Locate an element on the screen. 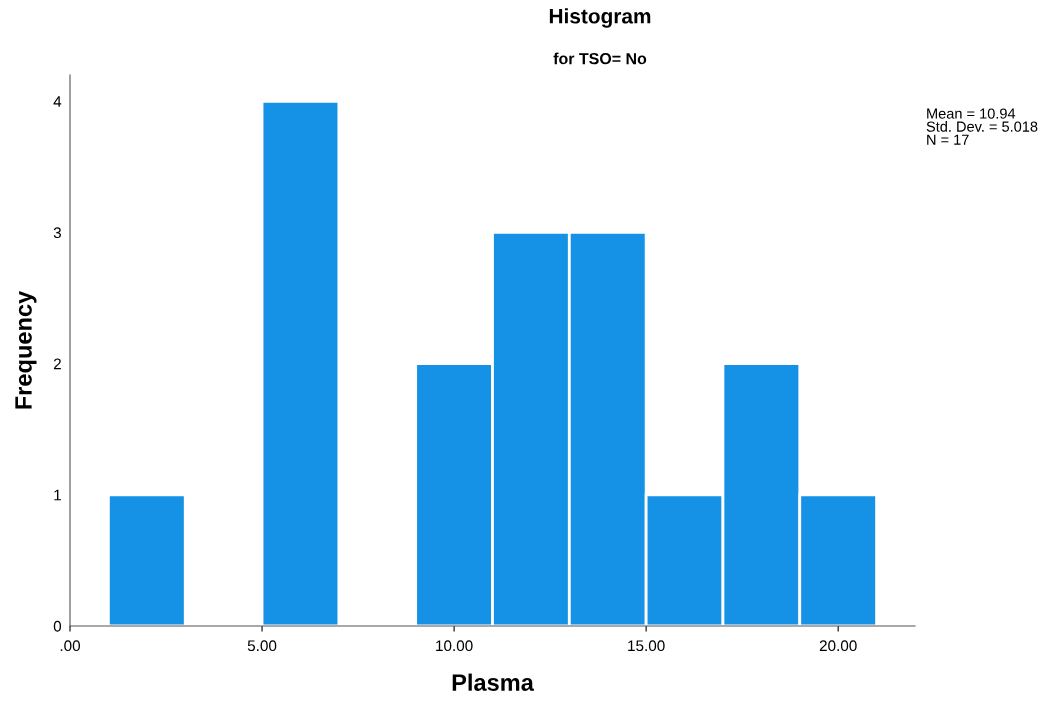 Image resolution: width=1053 pixels, height=702 pixels. y-tick-label: 1 is located at coordinates (57, 495).